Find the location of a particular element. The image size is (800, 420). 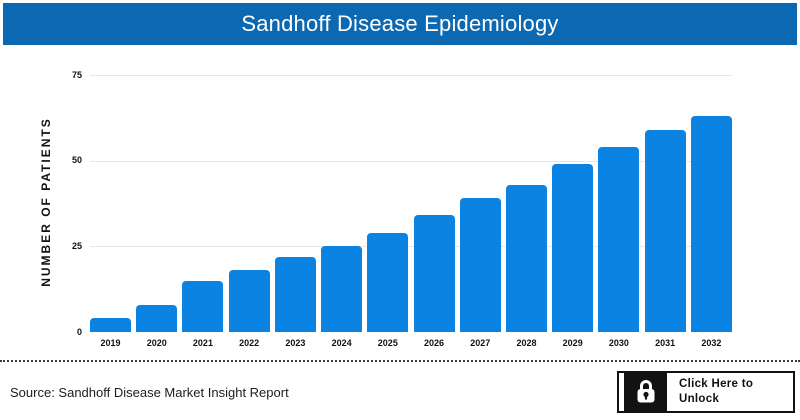

x-tick-label: 2031 is located at coordinates (665, 343).